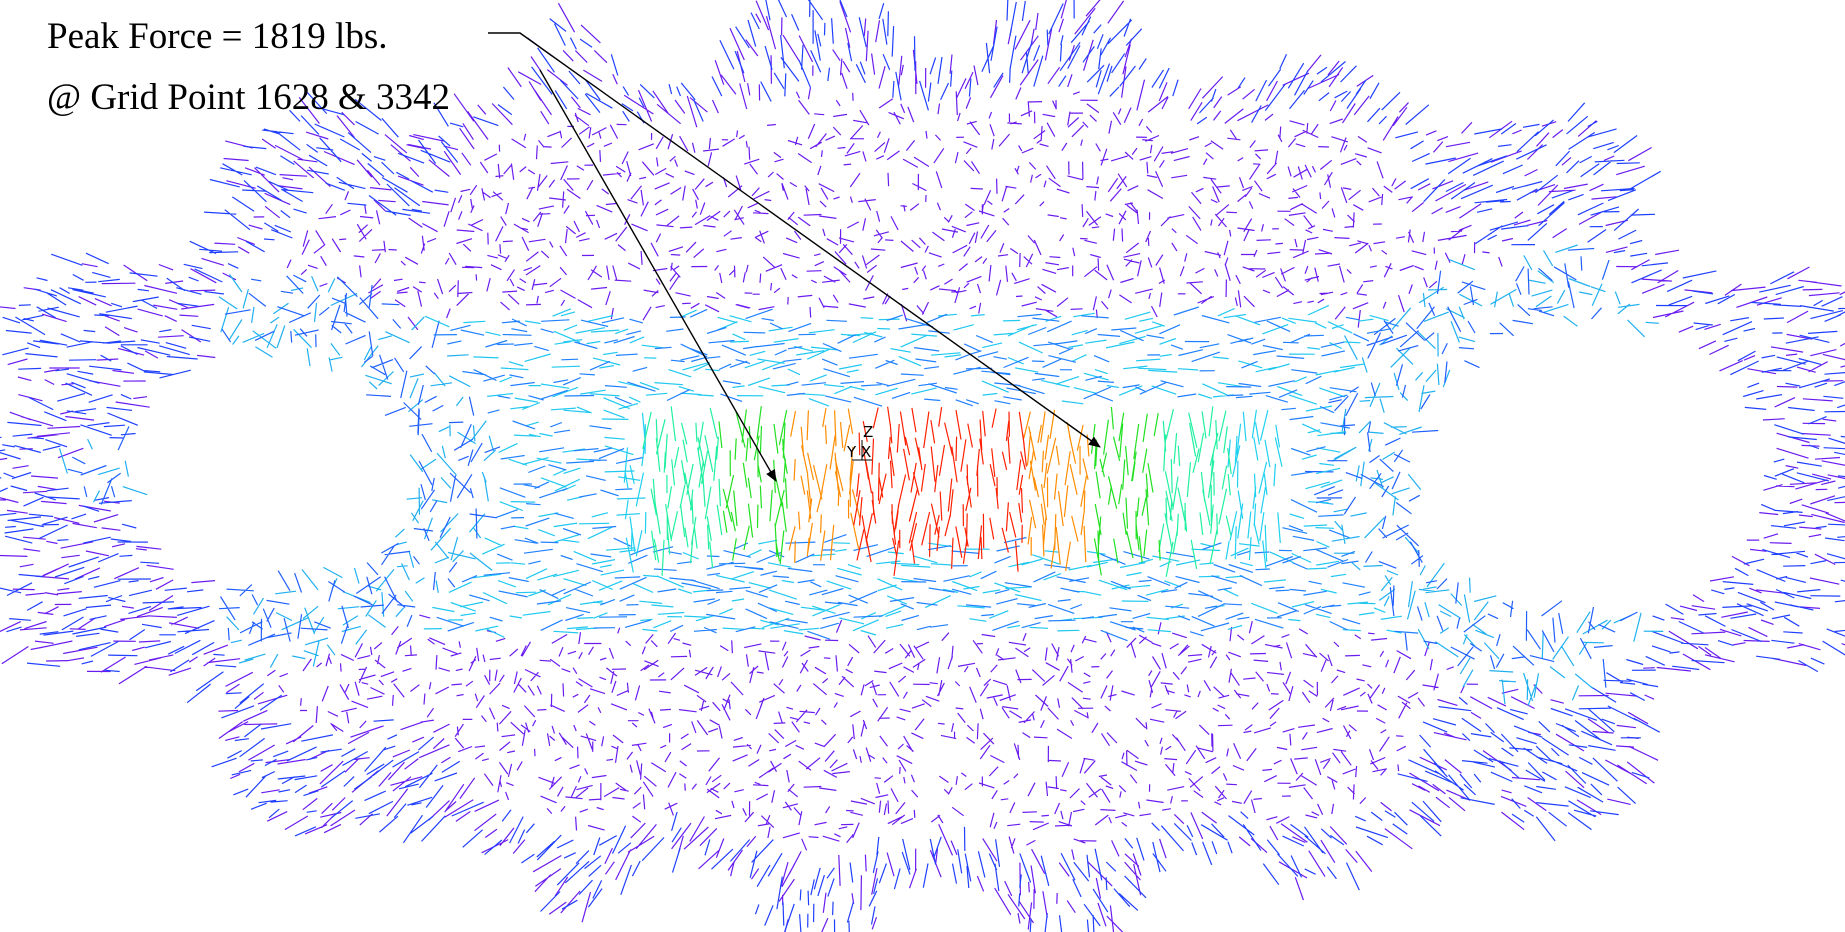 The height and width of the screenshot is (932, 1845). Describe the element at coordinates (248, 97) in the screenshot. I see `annotation-line: @ Grid Point 1628 & 3342` at that location.